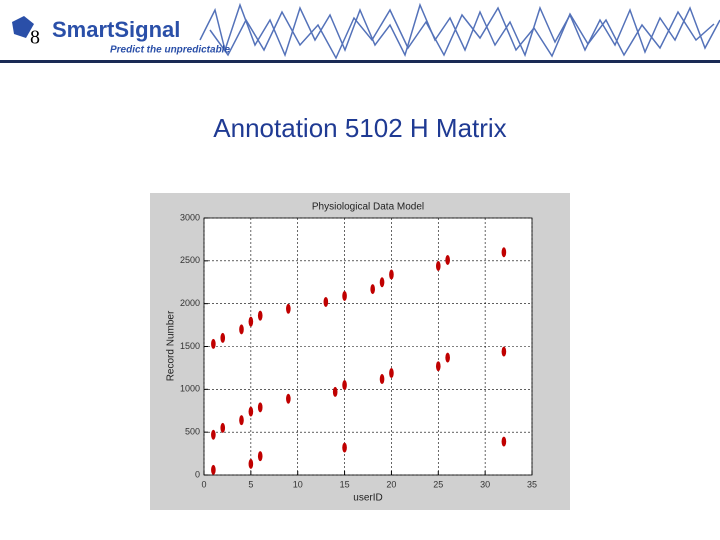 The image size is (720, 540). Describe the element at coordinates (203, 484) in the screenshot. I see `x-tick-label: 0` at that location.